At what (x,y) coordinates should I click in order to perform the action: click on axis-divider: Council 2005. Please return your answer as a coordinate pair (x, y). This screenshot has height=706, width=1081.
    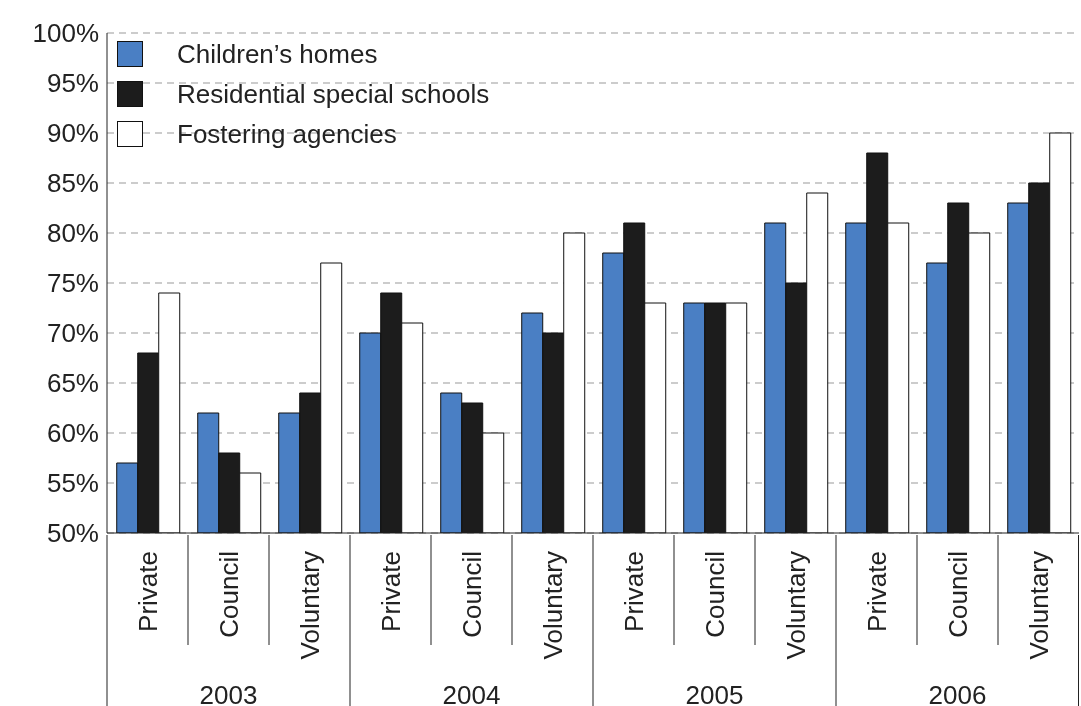
    Looking at the image, I should click on (708, 620).